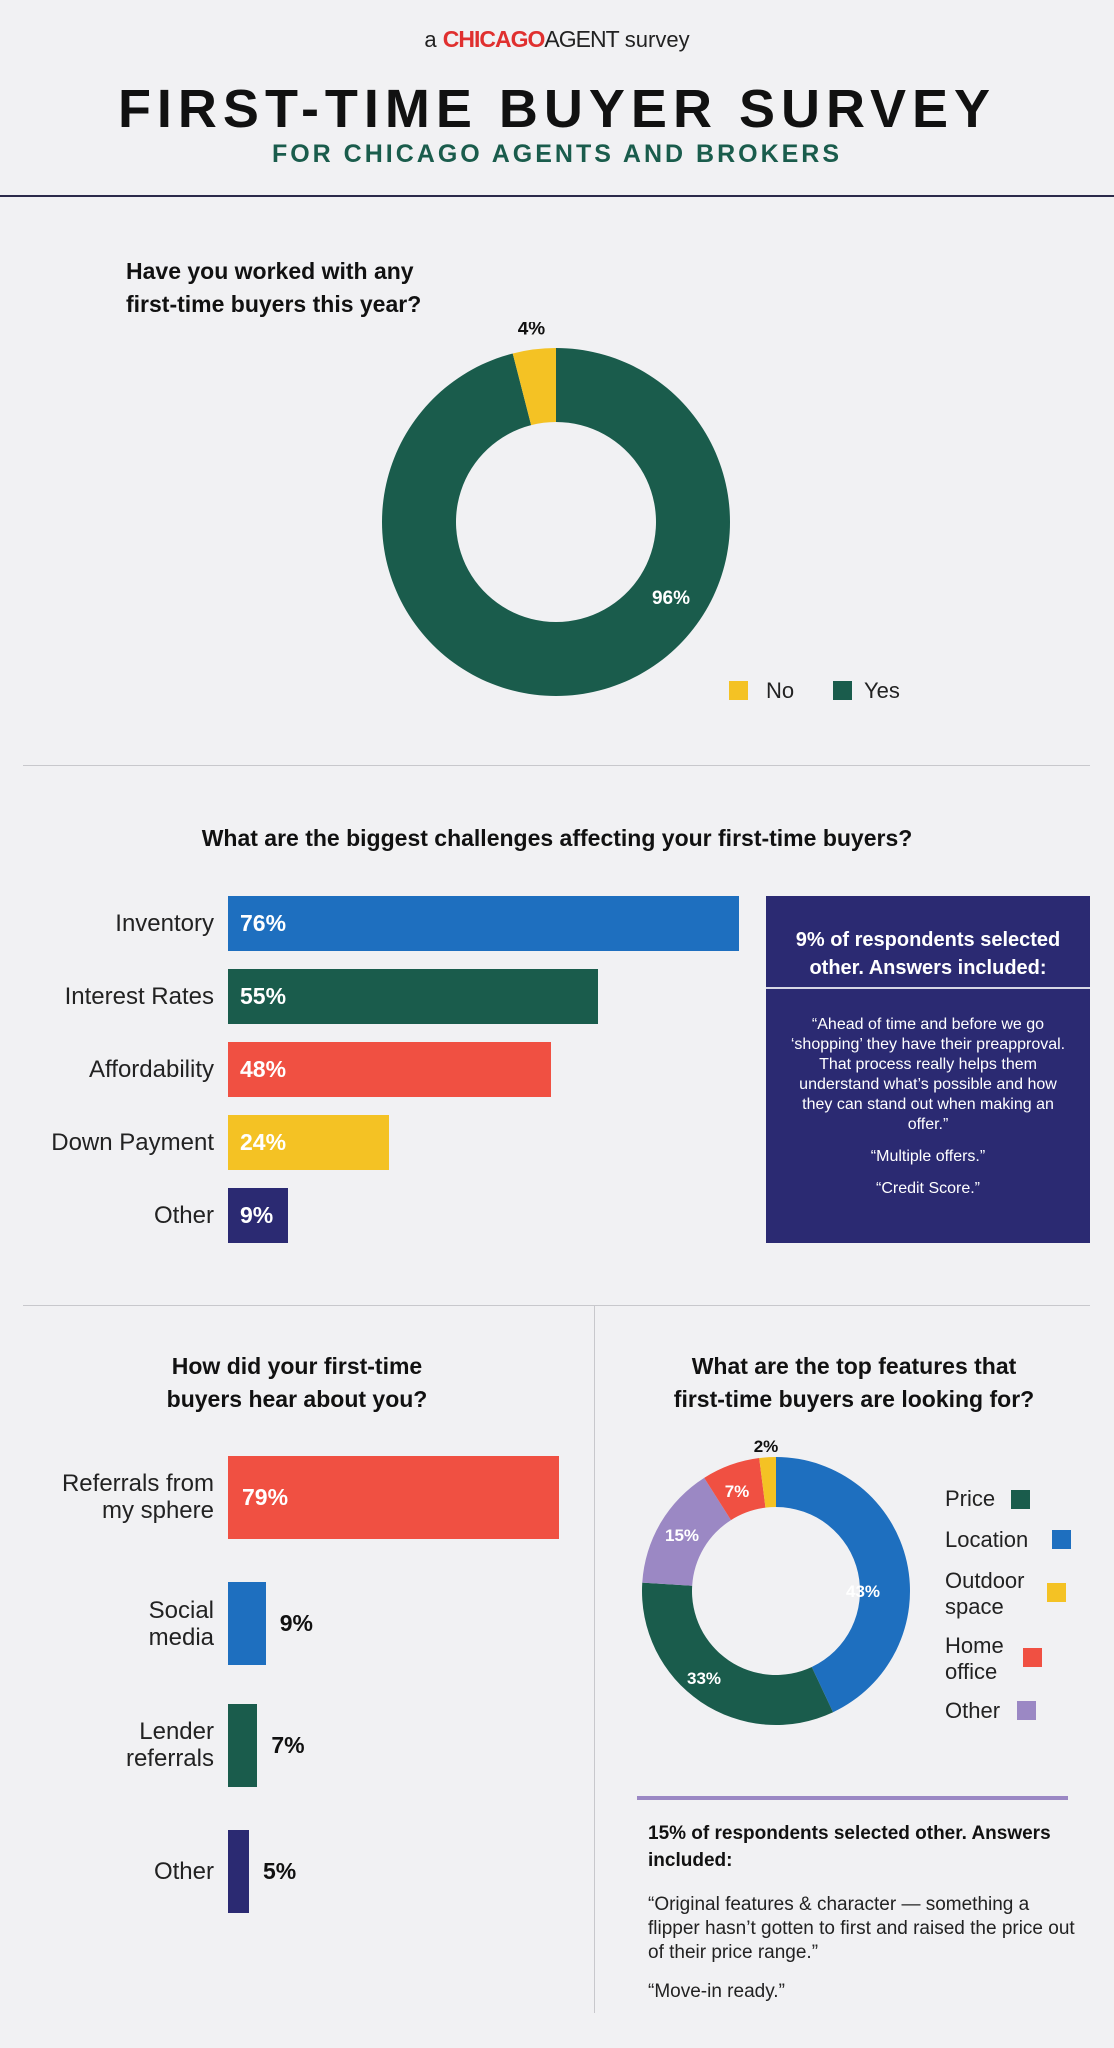 The width and height of the screenshot is (1114, 2048). What do you see at coordinates (1020, 1499) in the screenshot?
I see `legend-swatch-price` at bounding box center [1020, 1499].